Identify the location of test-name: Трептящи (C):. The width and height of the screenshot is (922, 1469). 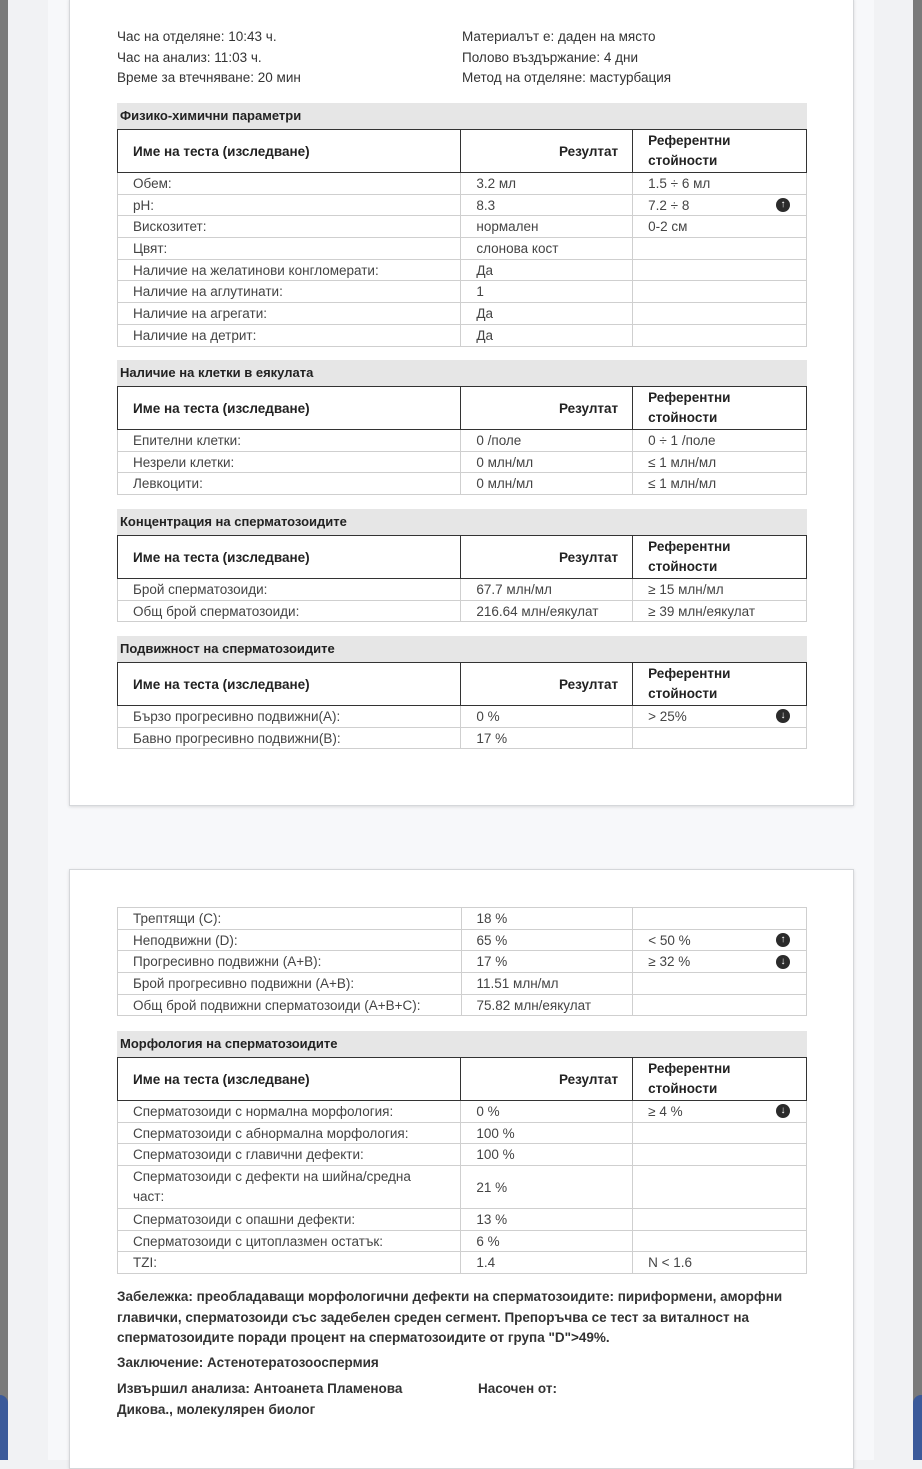
(289, 918).